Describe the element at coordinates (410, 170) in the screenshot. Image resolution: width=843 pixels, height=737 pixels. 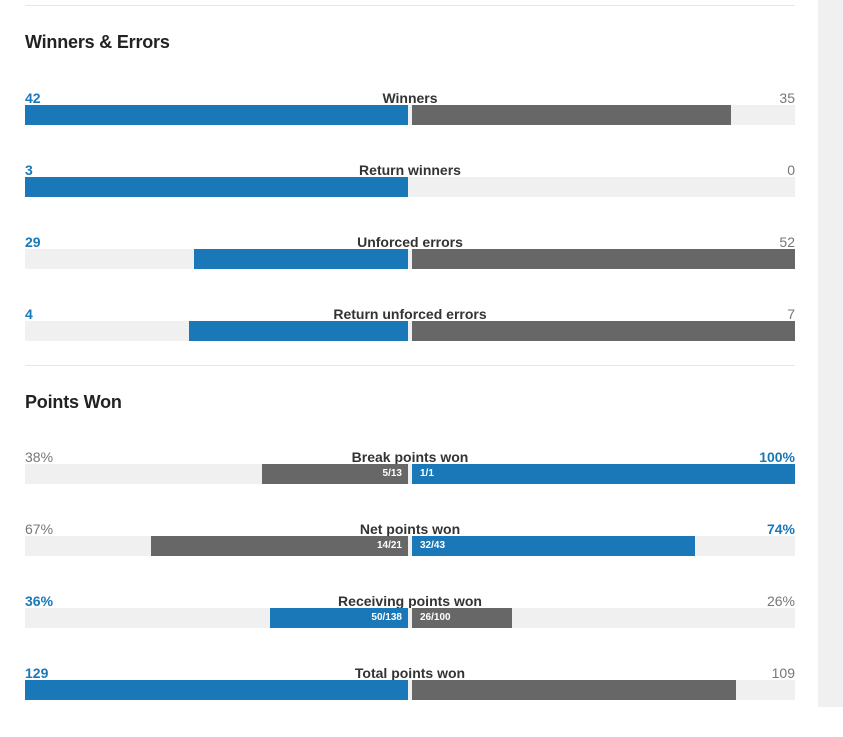
I see `stat-label: Return winners` at that location.